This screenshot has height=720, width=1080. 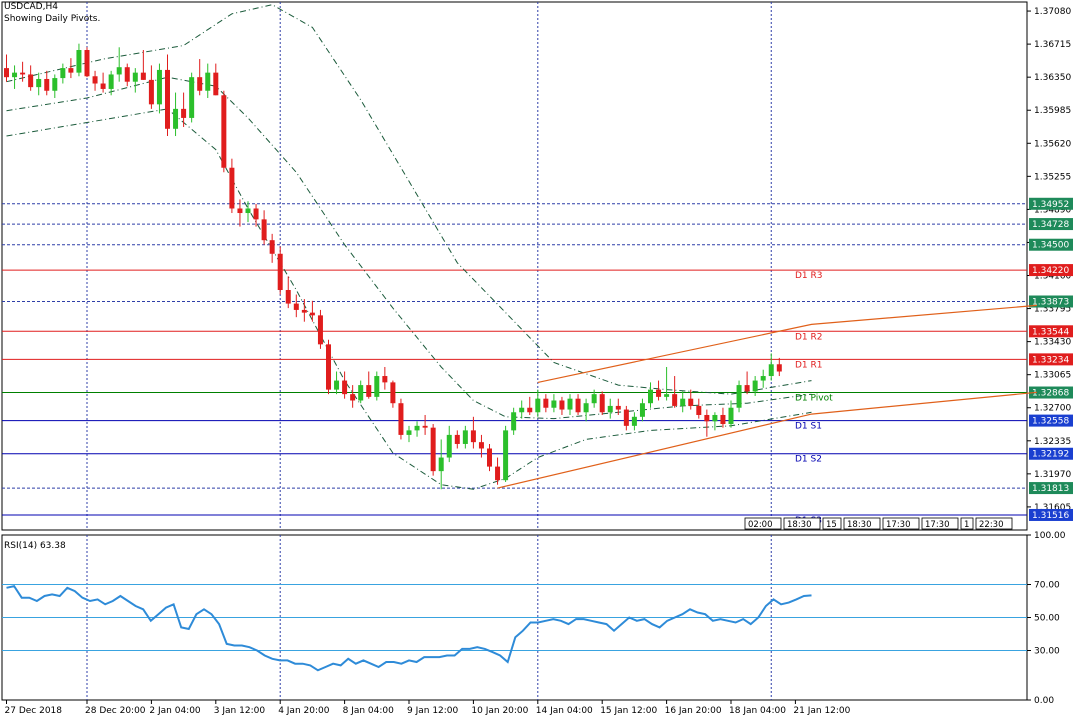 What do you see at coordinates (808, 427) in the screenshot?
I see `pivot-level-label: D1 S1` at bounding box center [808, 427].